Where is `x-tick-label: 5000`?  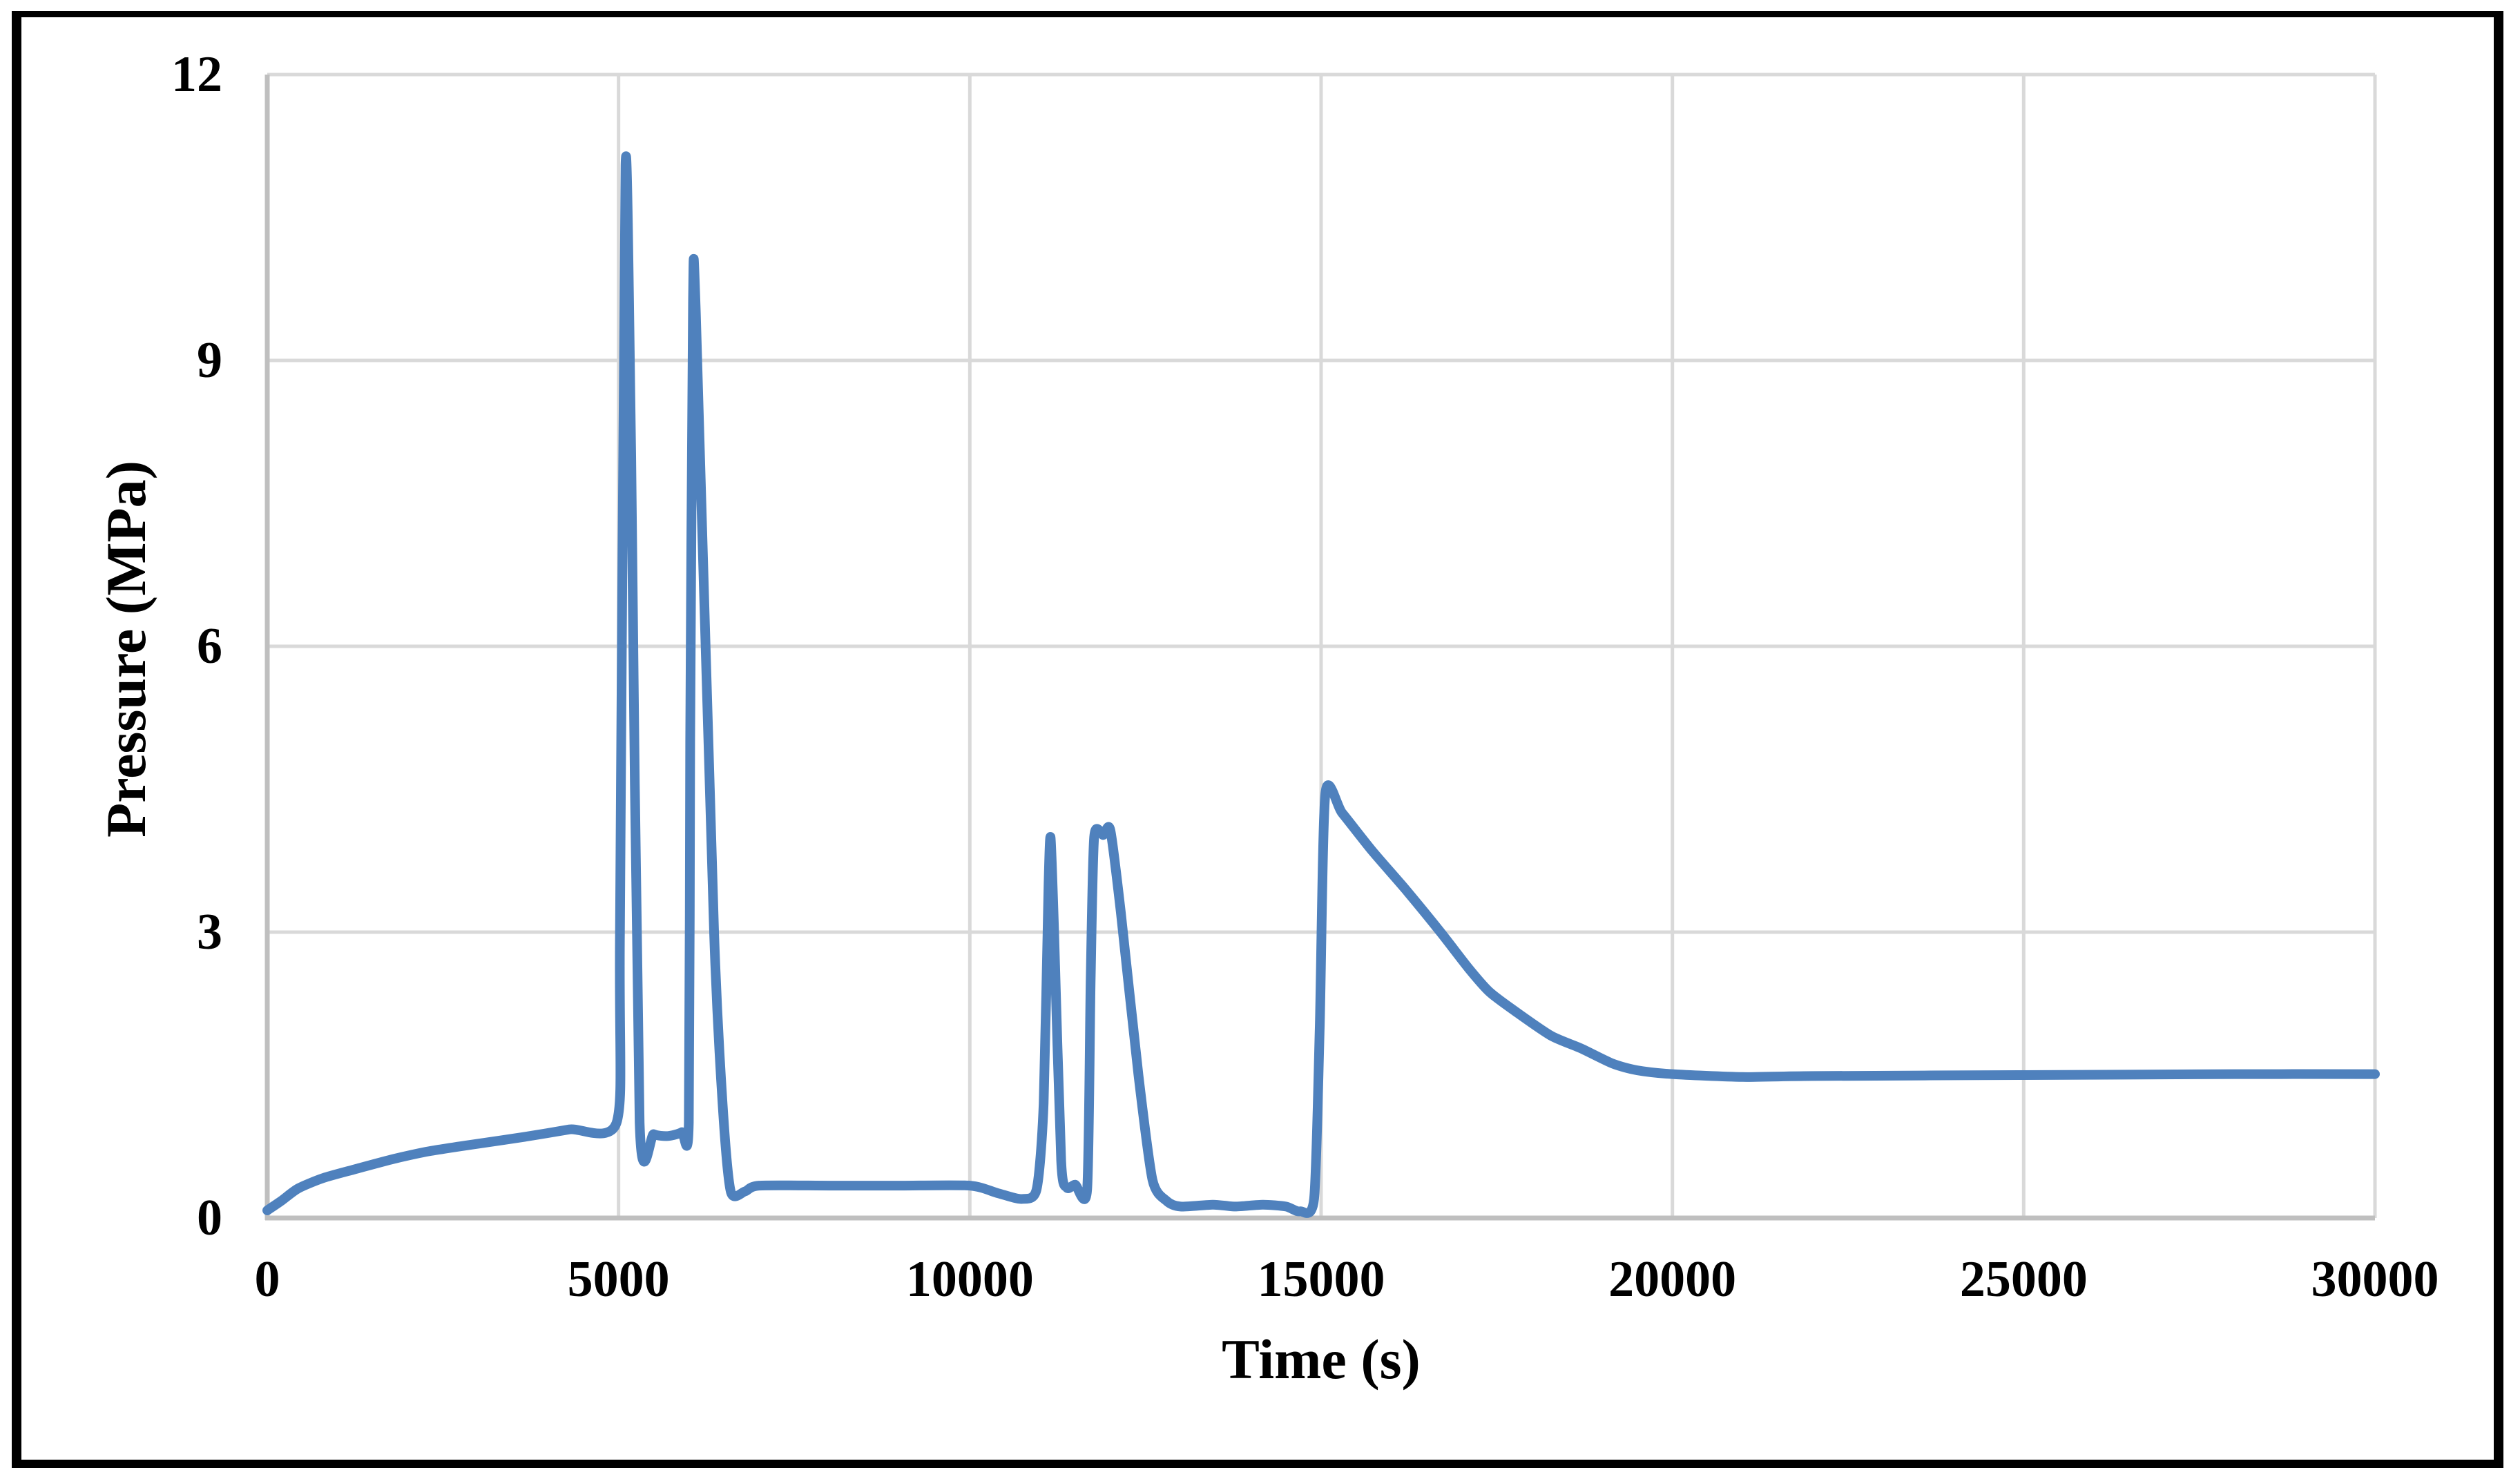
x-tick-label: 5000 is located at coordinates (619, 1279).